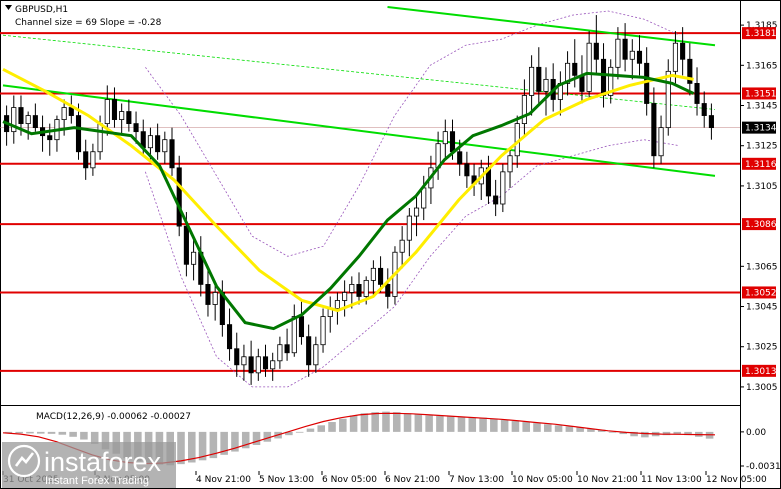 The image size is (781, 489). Describe the element at coordinates (542, 480) in the screenshot. I see `time-tick-label-7: 10 Nov 05:00` at that location.